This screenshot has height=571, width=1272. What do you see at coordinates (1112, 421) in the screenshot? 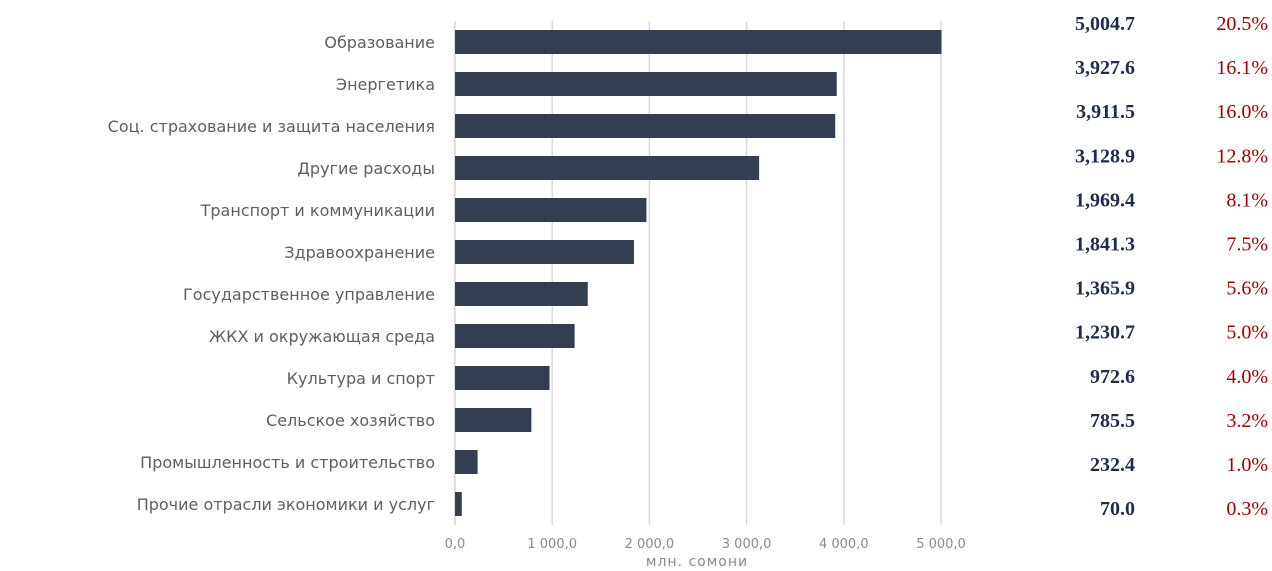
I see `amount-label: 785.5` at bounding box center [1112, 421].